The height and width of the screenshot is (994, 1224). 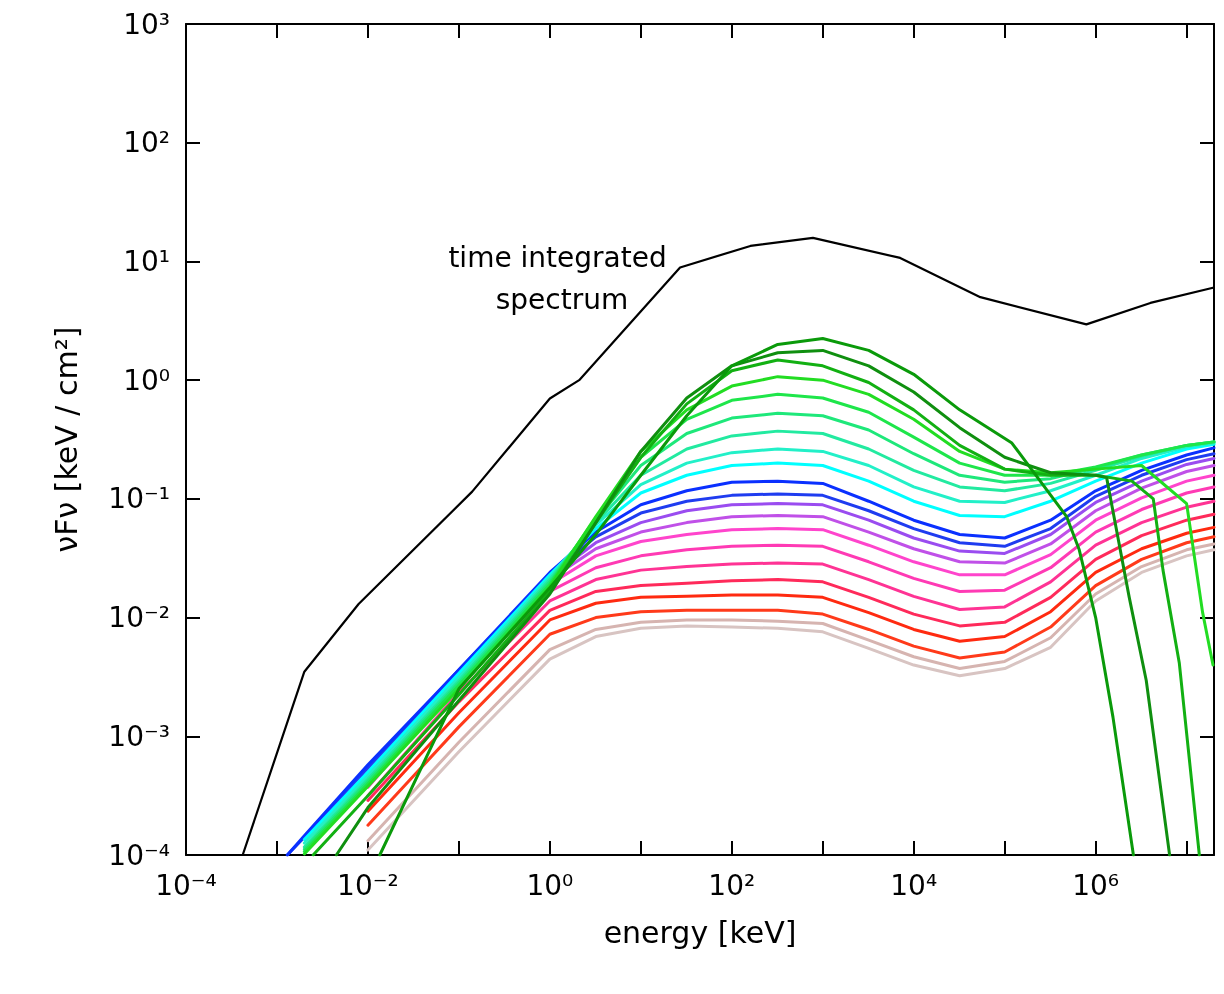 What do you see at coordinates (146, 261) in the screenshot?
I see `y-tick-label: 10¹` at bounding box center [146, 261].